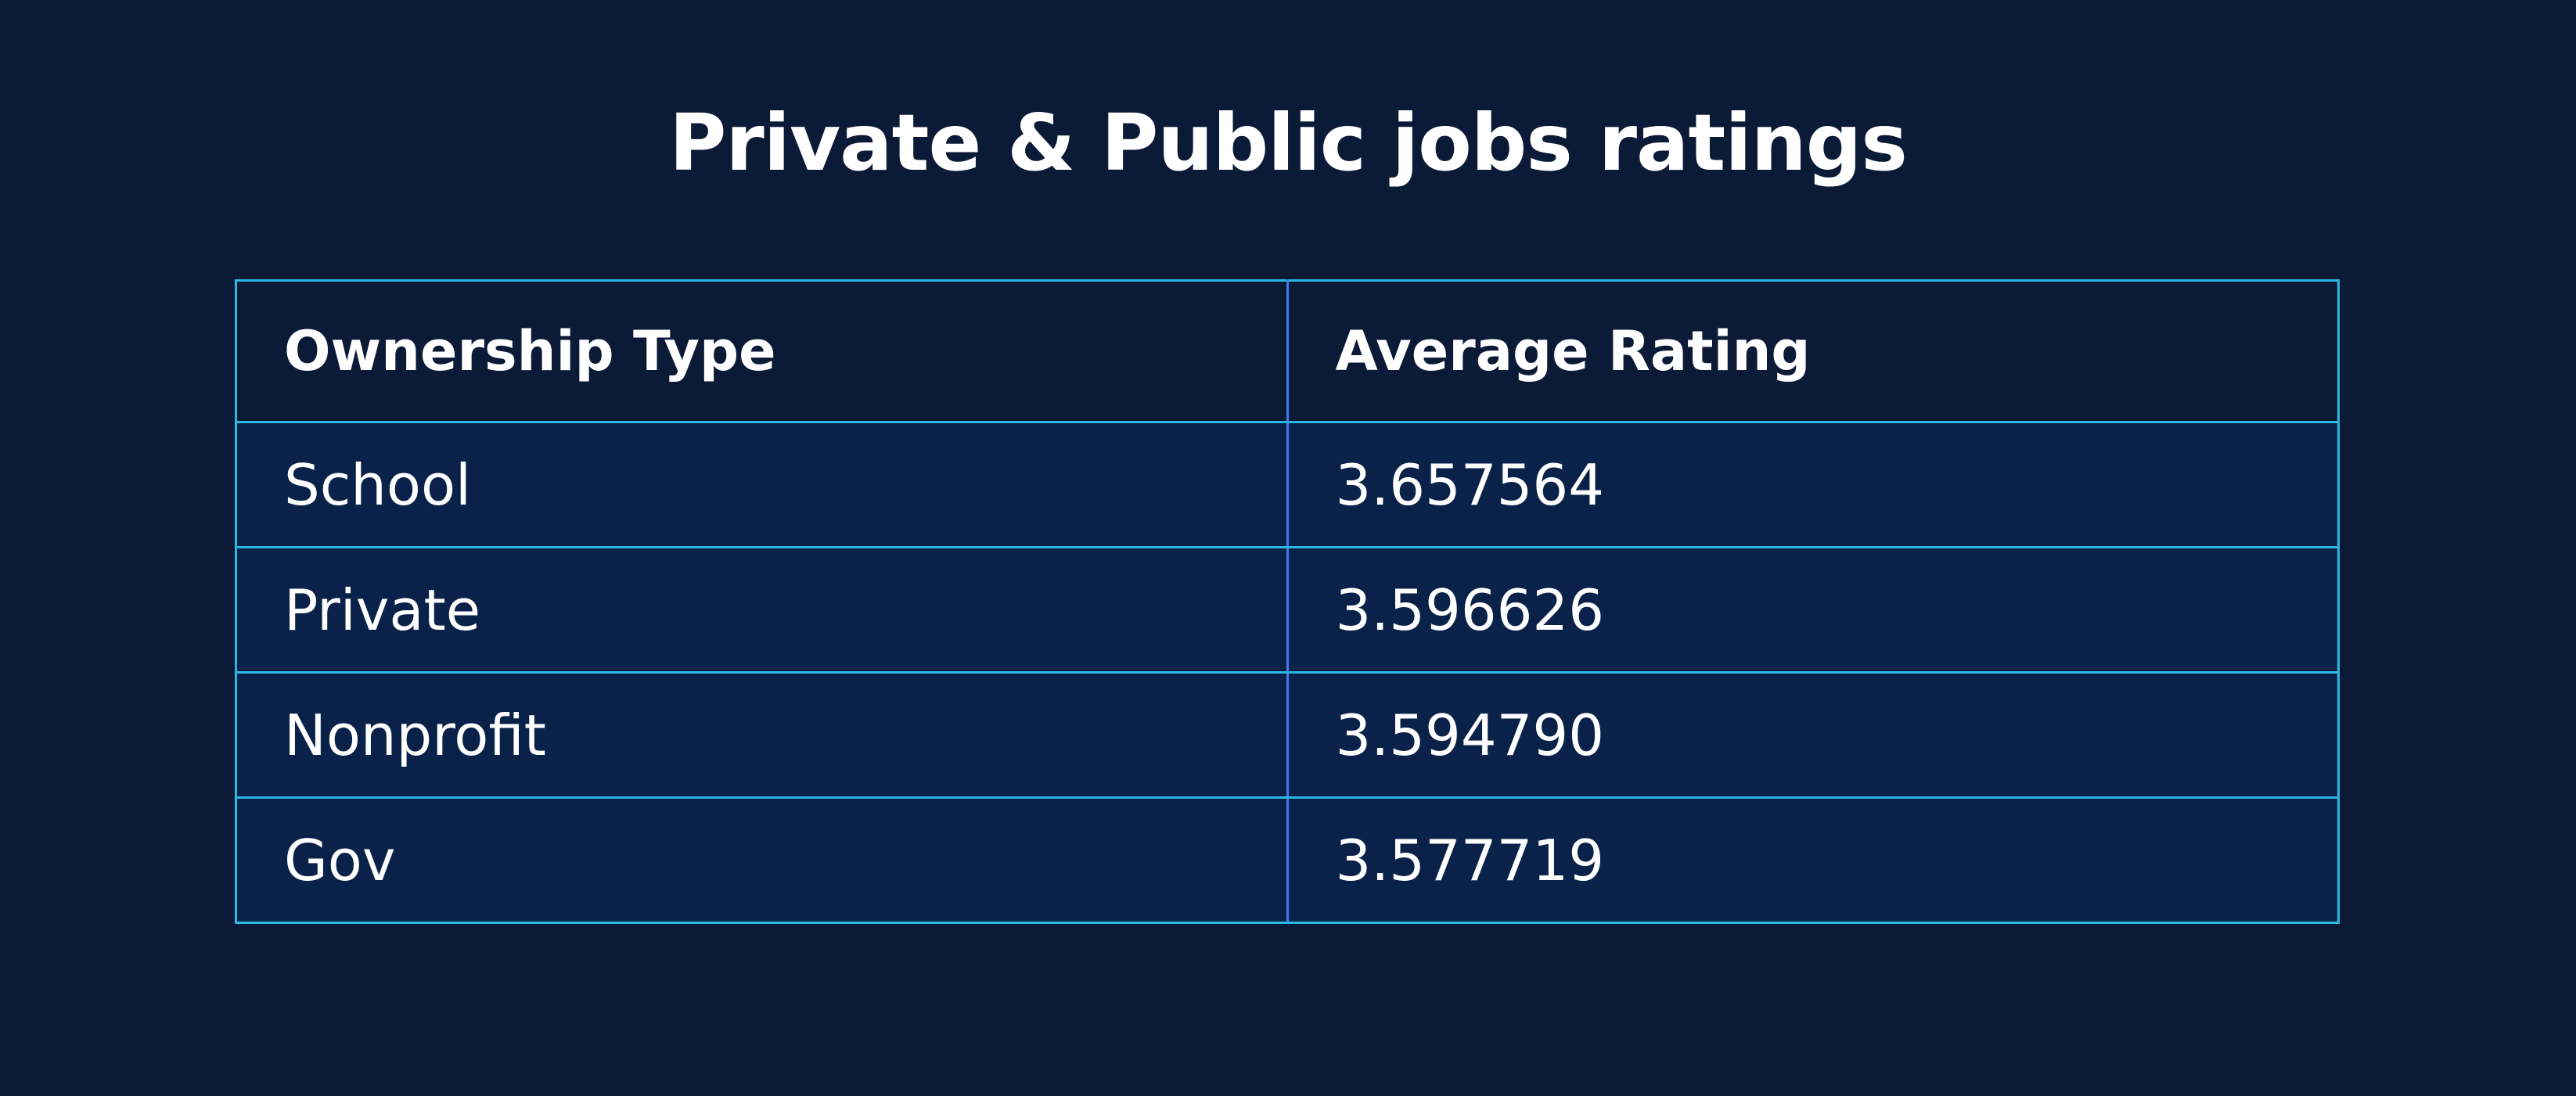 The image size is (2576, 1096). I want to click on ownership-cell: Private, so click(762, 610).